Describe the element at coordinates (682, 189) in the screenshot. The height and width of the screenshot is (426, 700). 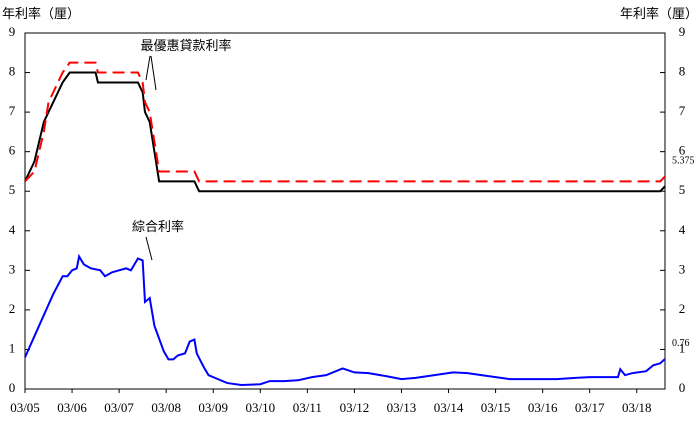
I see `y-tick-label-right: 5` at that location.